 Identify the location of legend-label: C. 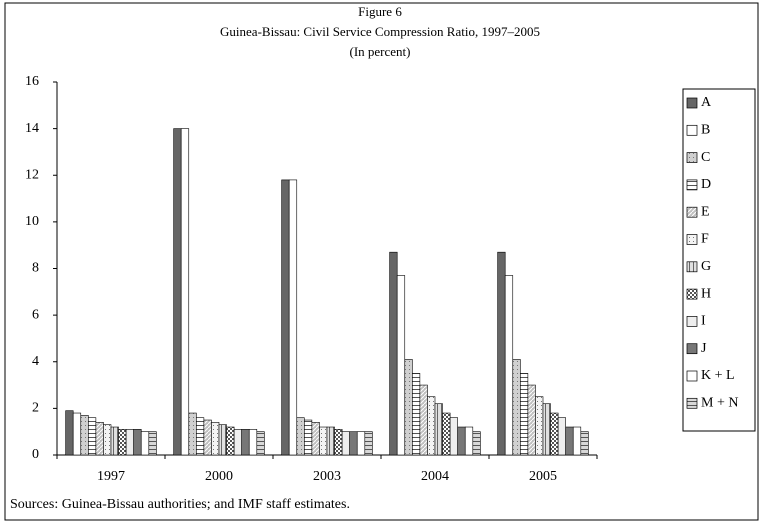
(705, 157).